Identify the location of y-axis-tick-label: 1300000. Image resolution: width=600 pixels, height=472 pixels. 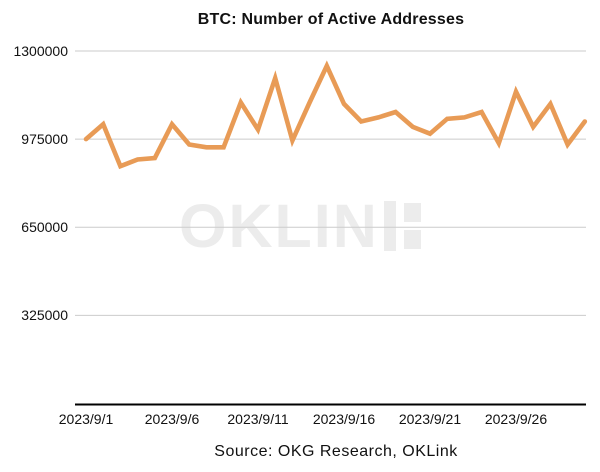
(40, 51).